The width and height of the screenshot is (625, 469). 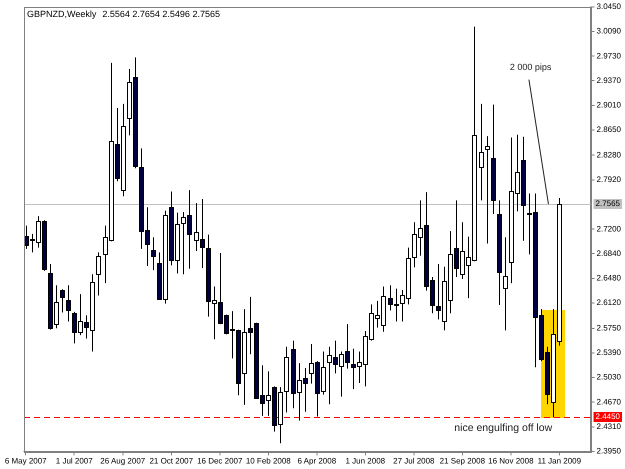 What do you see at coordinates (609, 278) in the screenshot?
I see `y-tick-label: 2.6480` at bounding box center [609, 278].